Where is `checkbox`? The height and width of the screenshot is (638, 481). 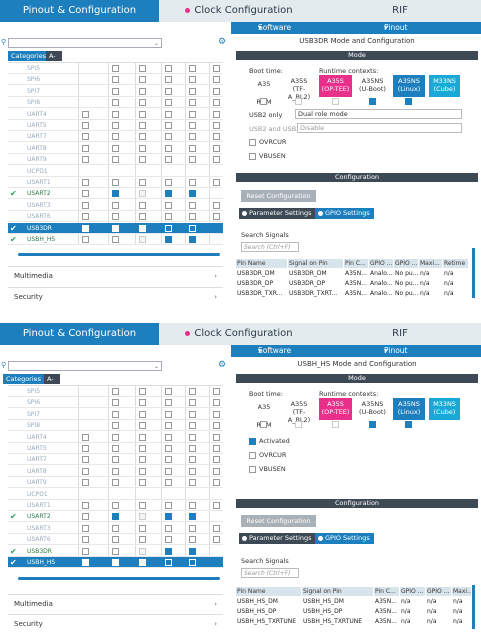 checkbox is located at coordinates (252, 455).